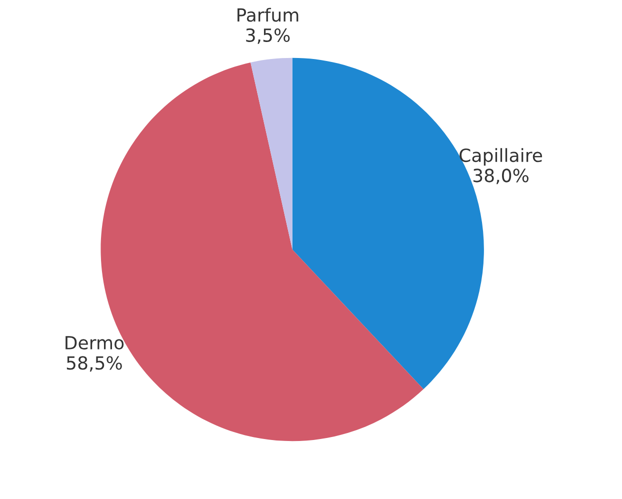  Describe the element at coordinates (500, 176) in the screenshot. I see `data-label: 38,0%` at that location.